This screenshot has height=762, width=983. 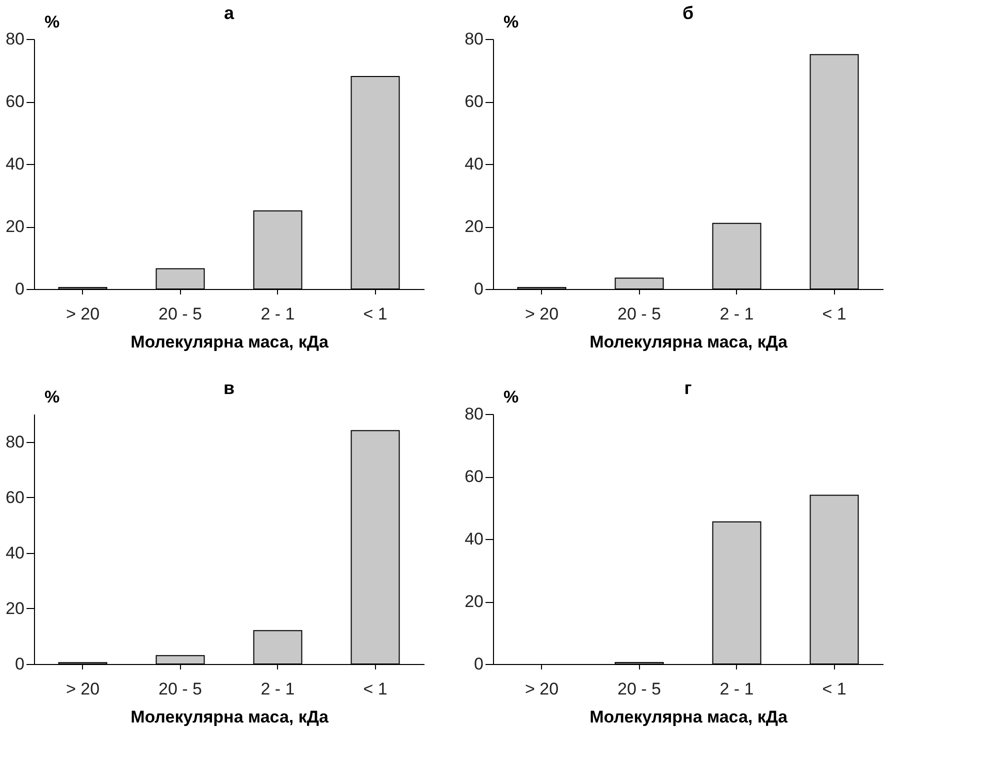 I want to click on chart-title: в, so click(x=229, y=388).